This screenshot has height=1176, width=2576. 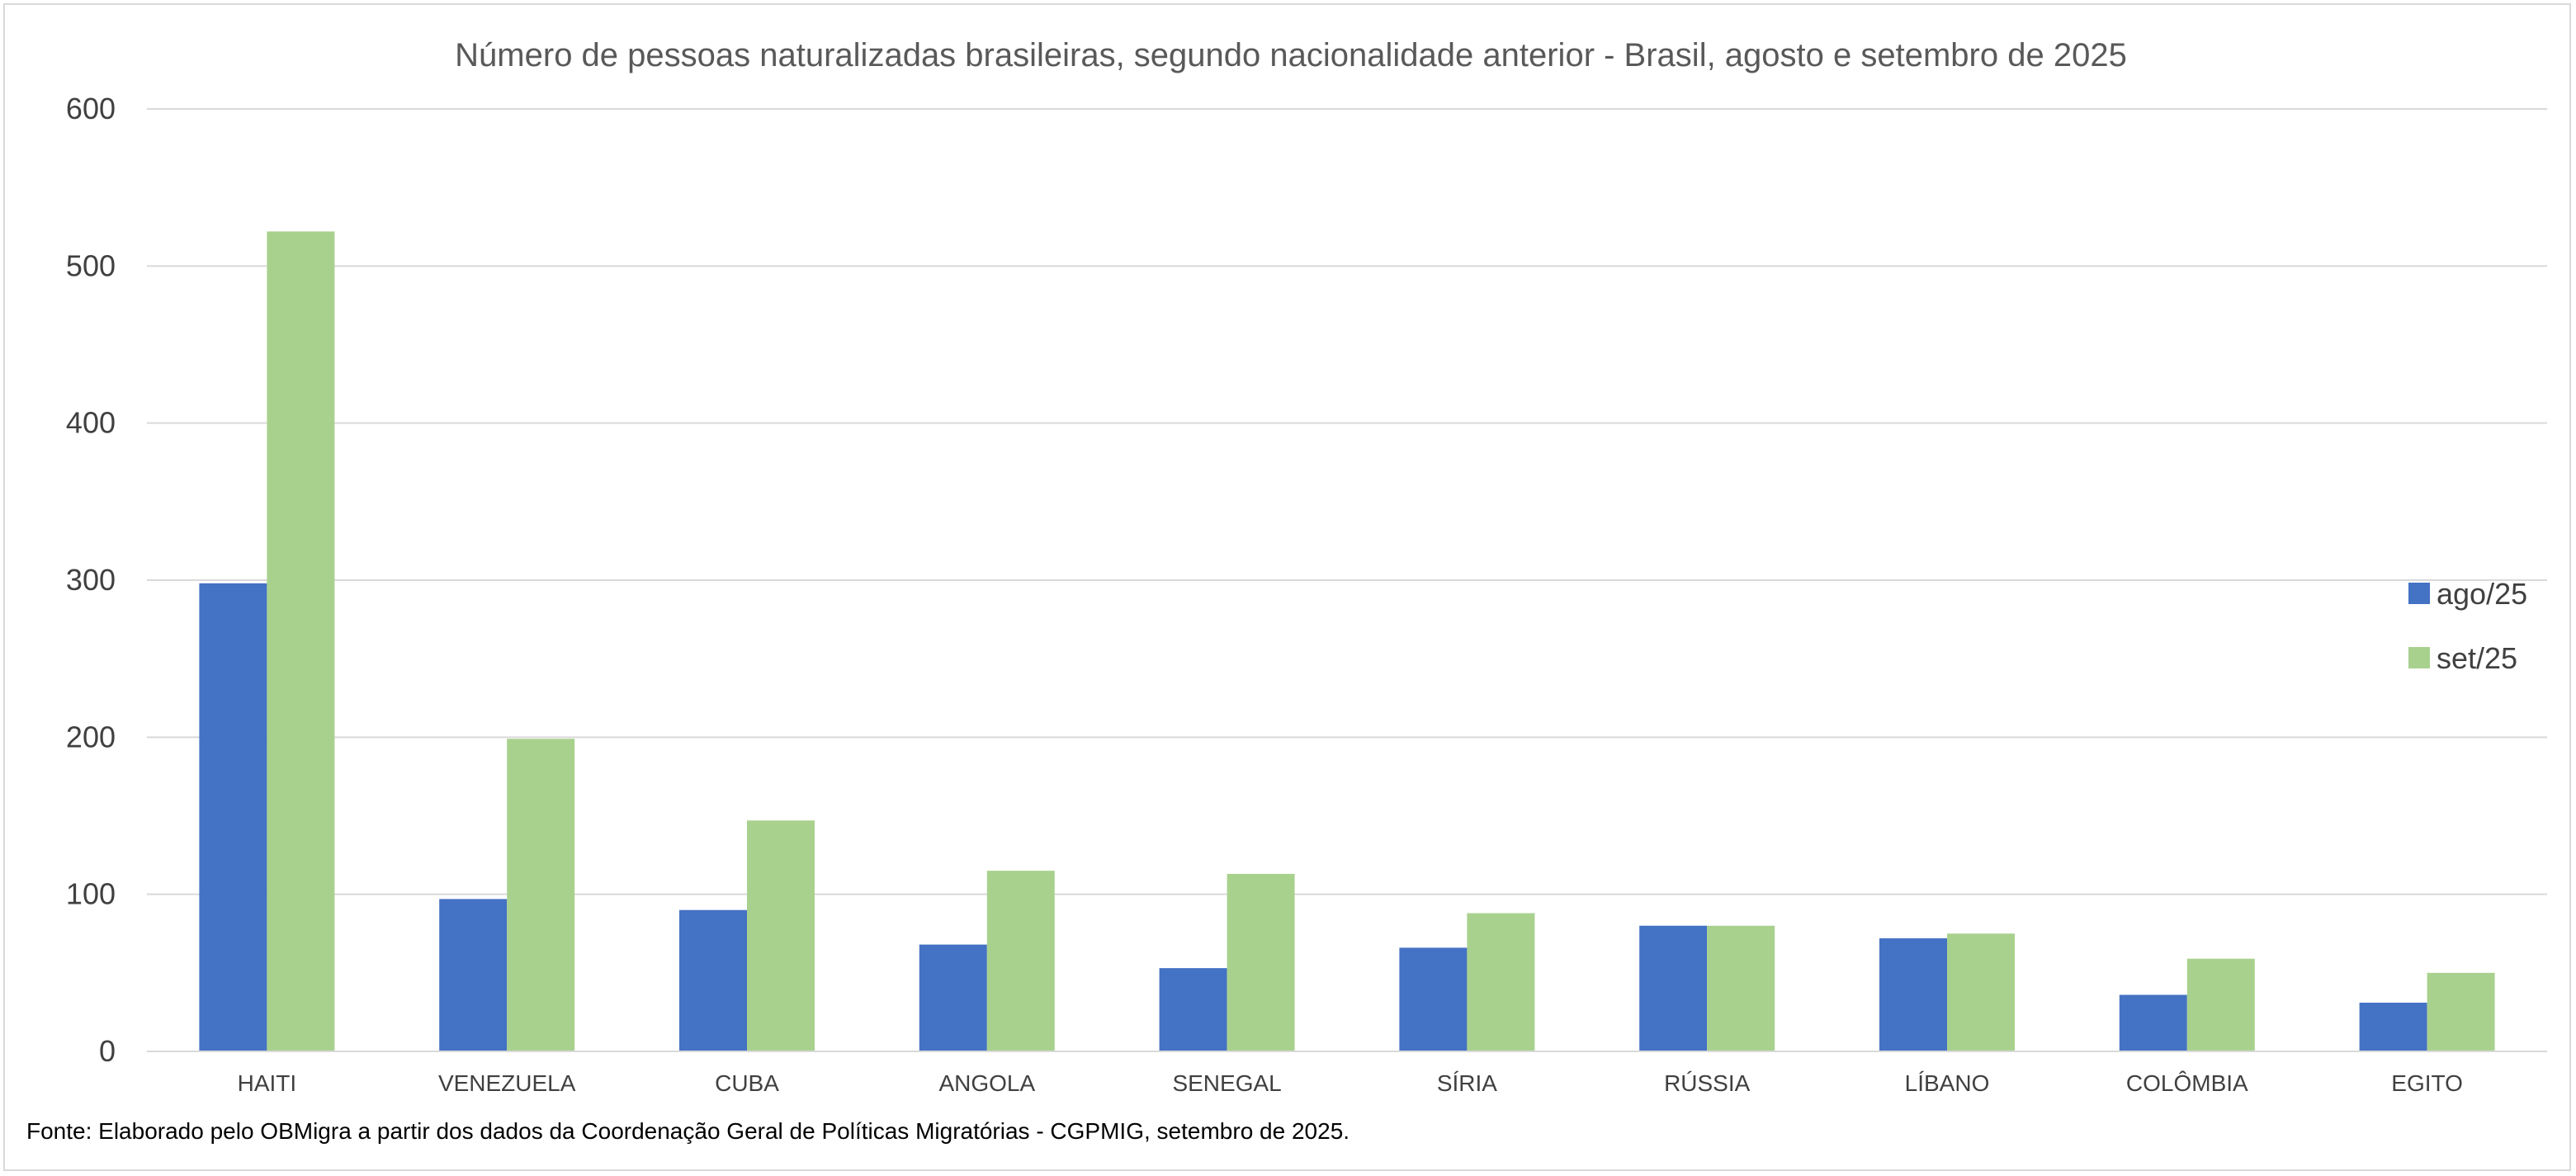 What do you see at coordinates (953, 997) in the screenshot?
I see `bar-ago-25-angola` at bounding box center [953, 997].